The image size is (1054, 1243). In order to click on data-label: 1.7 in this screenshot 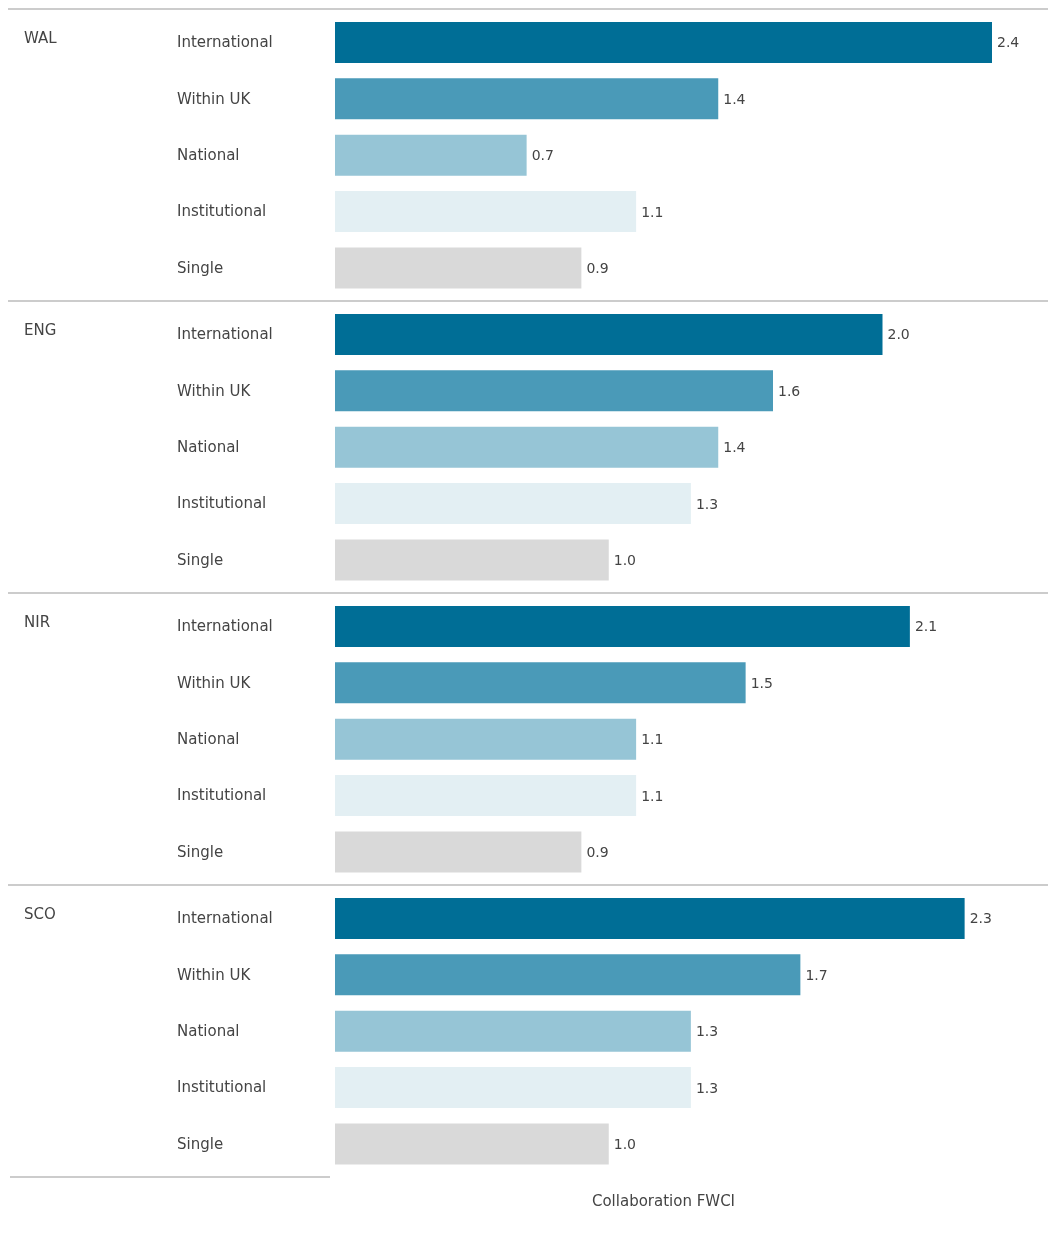, I will do `click(816, 974)`.